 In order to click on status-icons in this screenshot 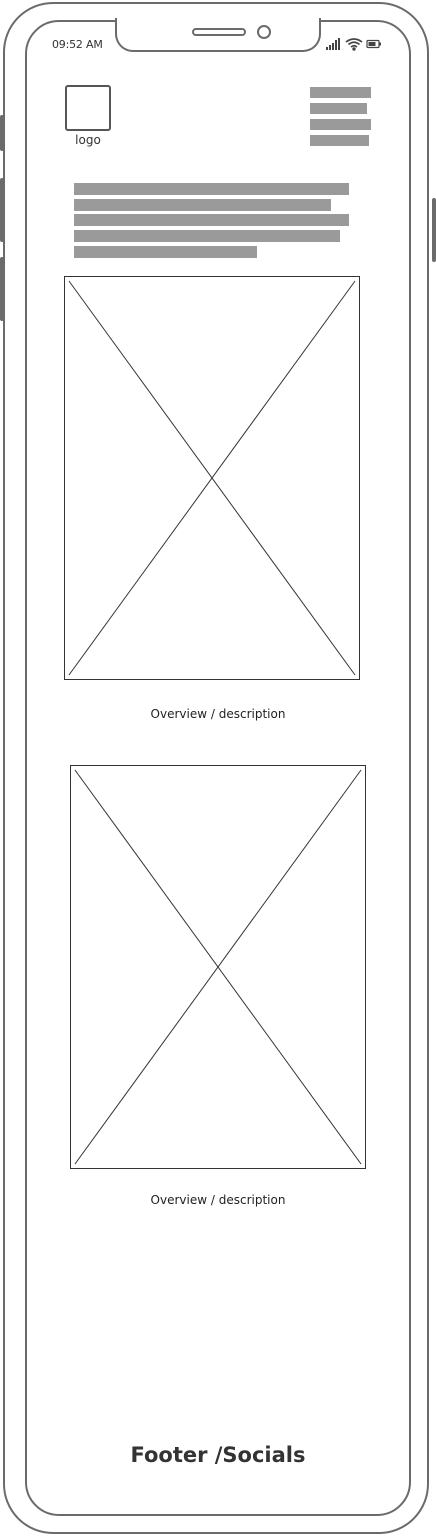, I will do `click(353, 44)`.